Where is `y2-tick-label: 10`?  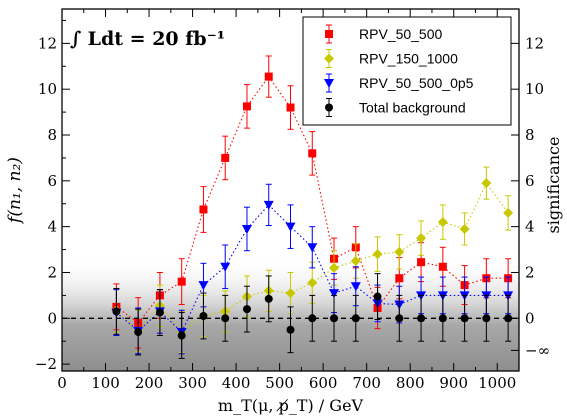 y2-tick-label: 10 is located at coordinates (534, 89).